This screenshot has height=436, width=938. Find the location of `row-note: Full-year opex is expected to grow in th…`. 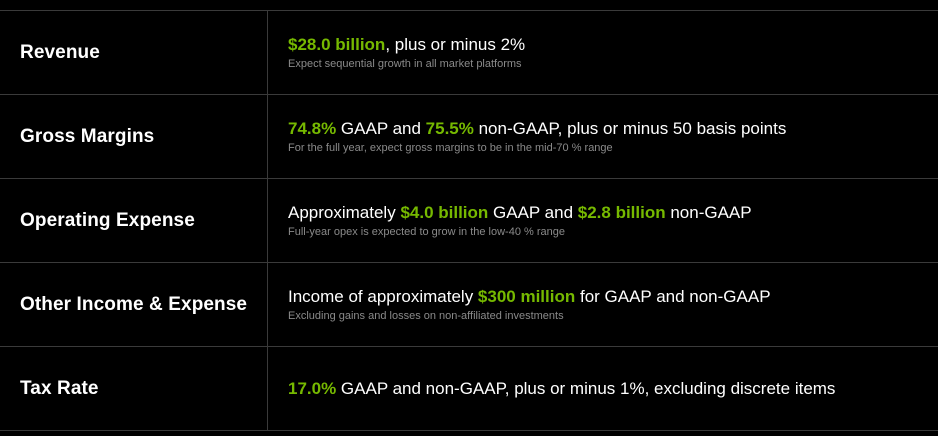

row-note: Full-year opex is expected to grow in th… is located at coordinates (426, 232).